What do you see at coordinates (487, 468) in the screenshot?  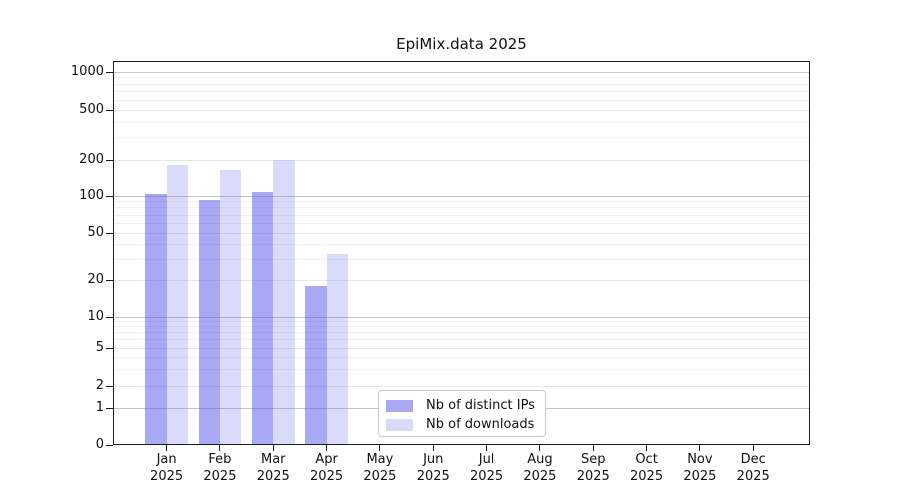 I see `x-tick-label: Jul 2025` at bounding box center [487, 468].